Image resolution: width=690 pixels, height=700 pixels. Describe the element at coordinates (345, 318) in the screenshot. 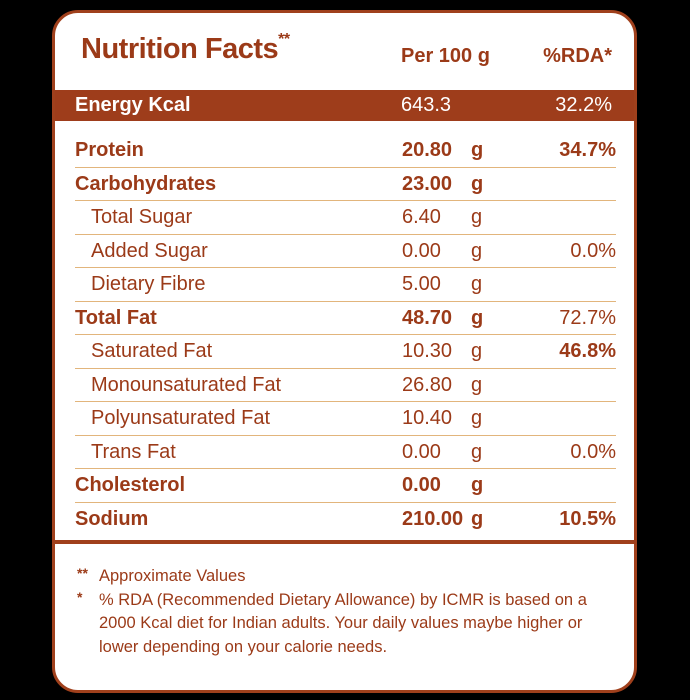

I see `table-row: Total Fat 48.70 g 72.7%` at that location.